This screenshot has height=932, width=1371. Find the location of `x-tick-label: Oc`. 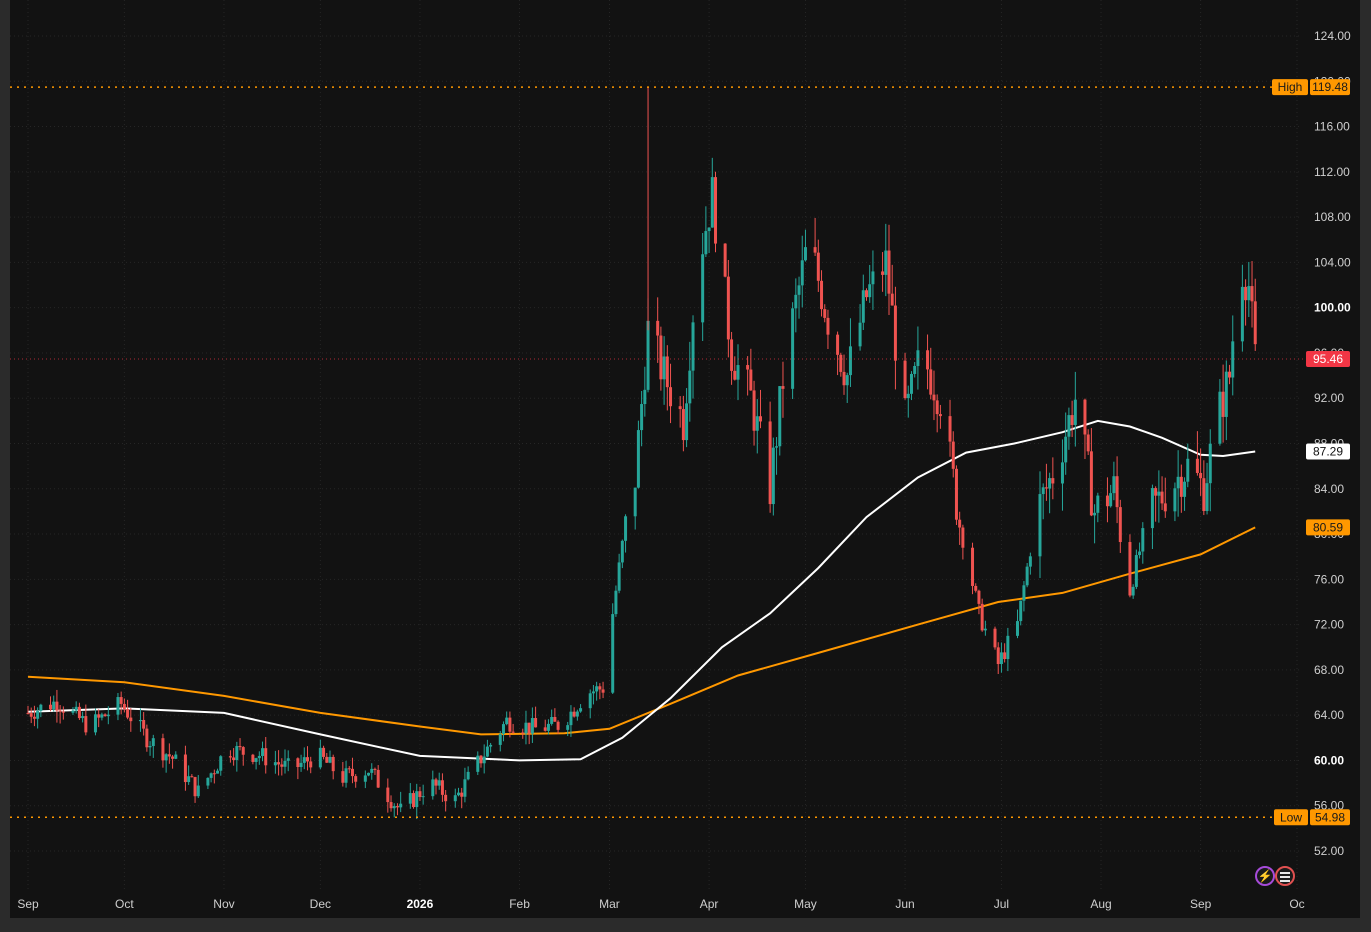

x-tick-label: Oc is located at coordinates (1296, 904).